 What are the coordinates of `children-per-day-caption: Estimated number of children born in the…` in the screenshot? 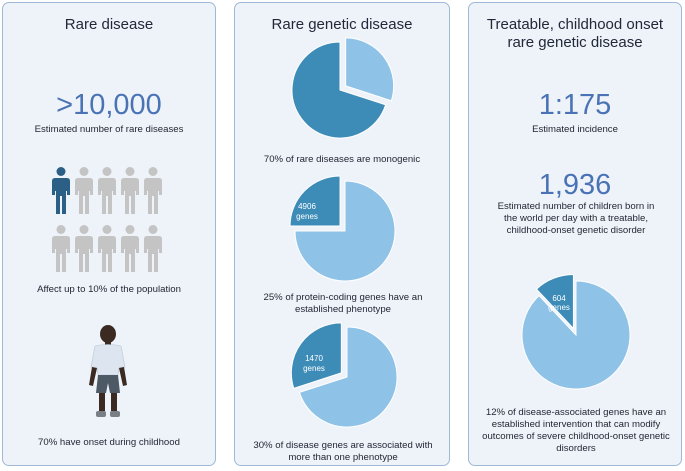 It's located at (576, 218).